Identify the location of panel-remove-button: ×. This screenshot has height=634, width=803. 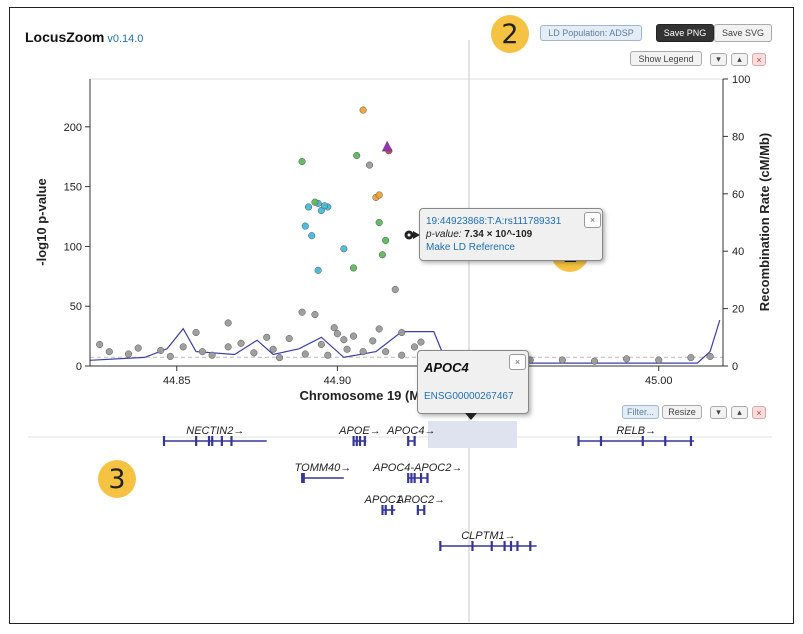
(759, 59).